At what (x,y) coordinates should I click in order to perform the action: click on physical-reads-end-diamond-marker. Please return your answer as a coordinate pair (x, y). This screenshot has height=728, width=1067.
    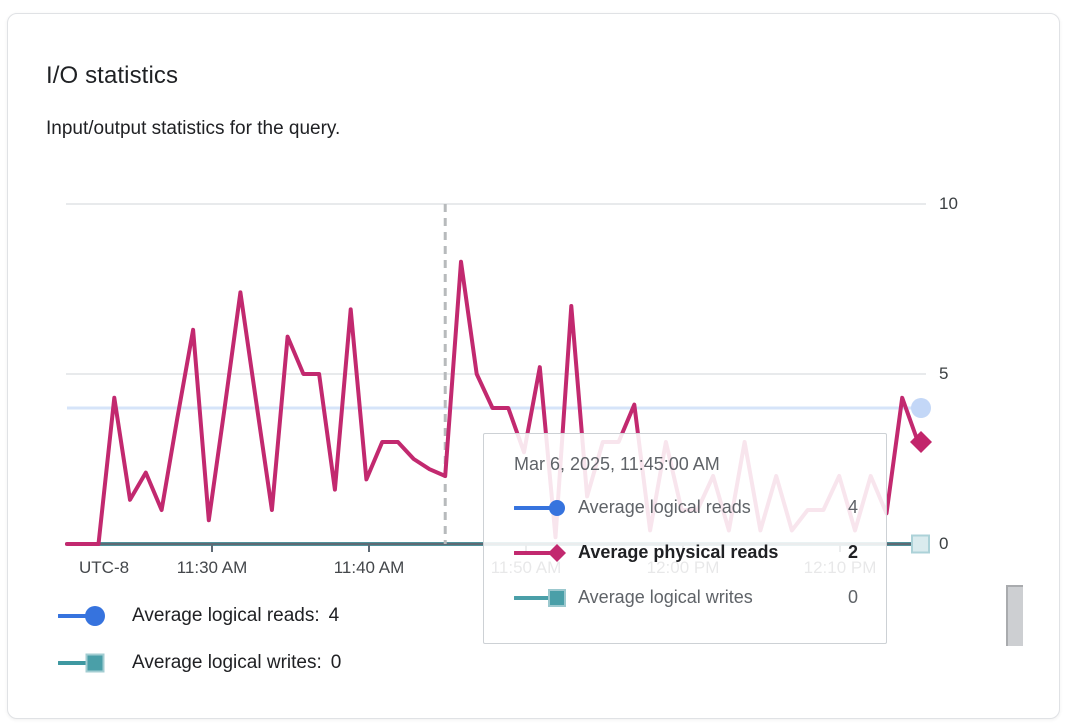
    Looking at the image, I should click on (921, 442).